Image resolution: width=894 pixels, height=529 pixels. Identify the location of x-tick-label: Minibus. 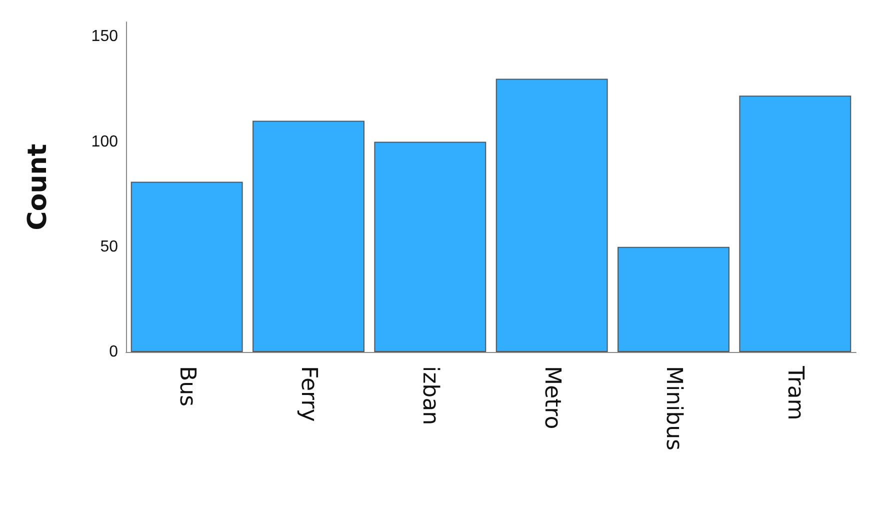
(673, 408).